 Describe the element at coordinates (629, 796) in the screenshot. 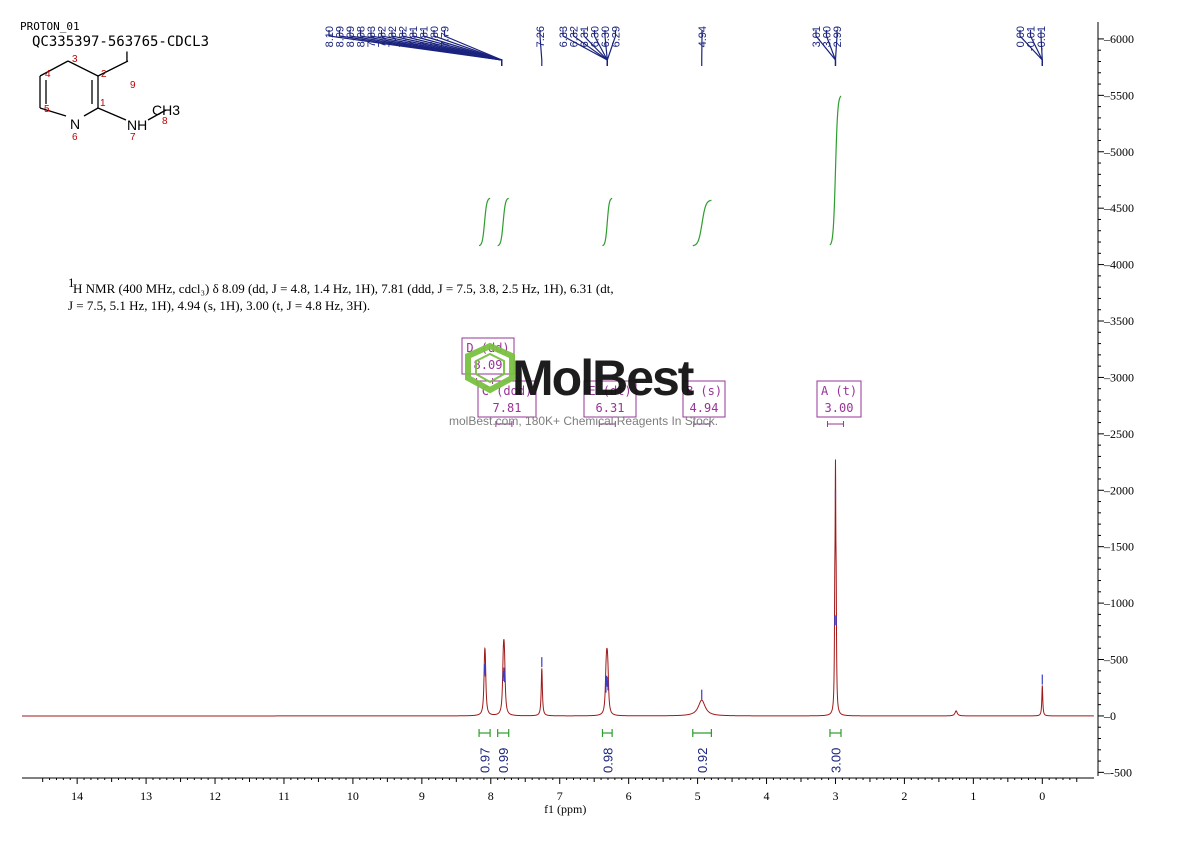

I see `x-tick-label: 6` at that location.